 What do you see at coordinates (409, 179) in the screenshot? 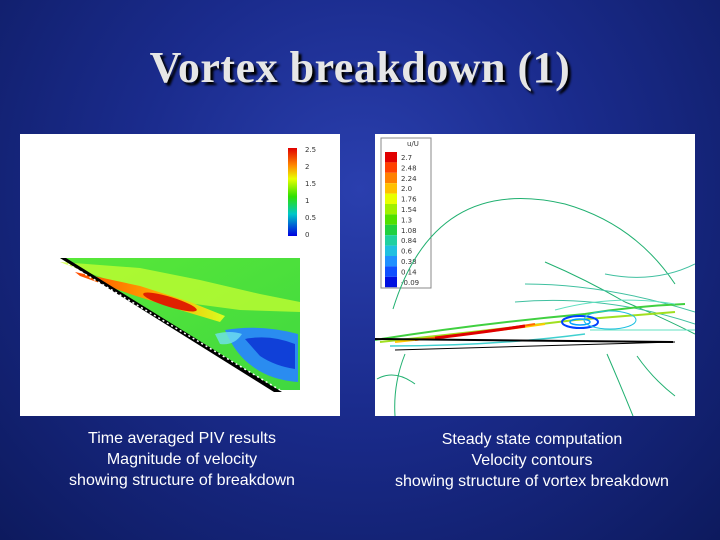
I see `contour-legend-label: 2.24` at bounding box center [409, 179].